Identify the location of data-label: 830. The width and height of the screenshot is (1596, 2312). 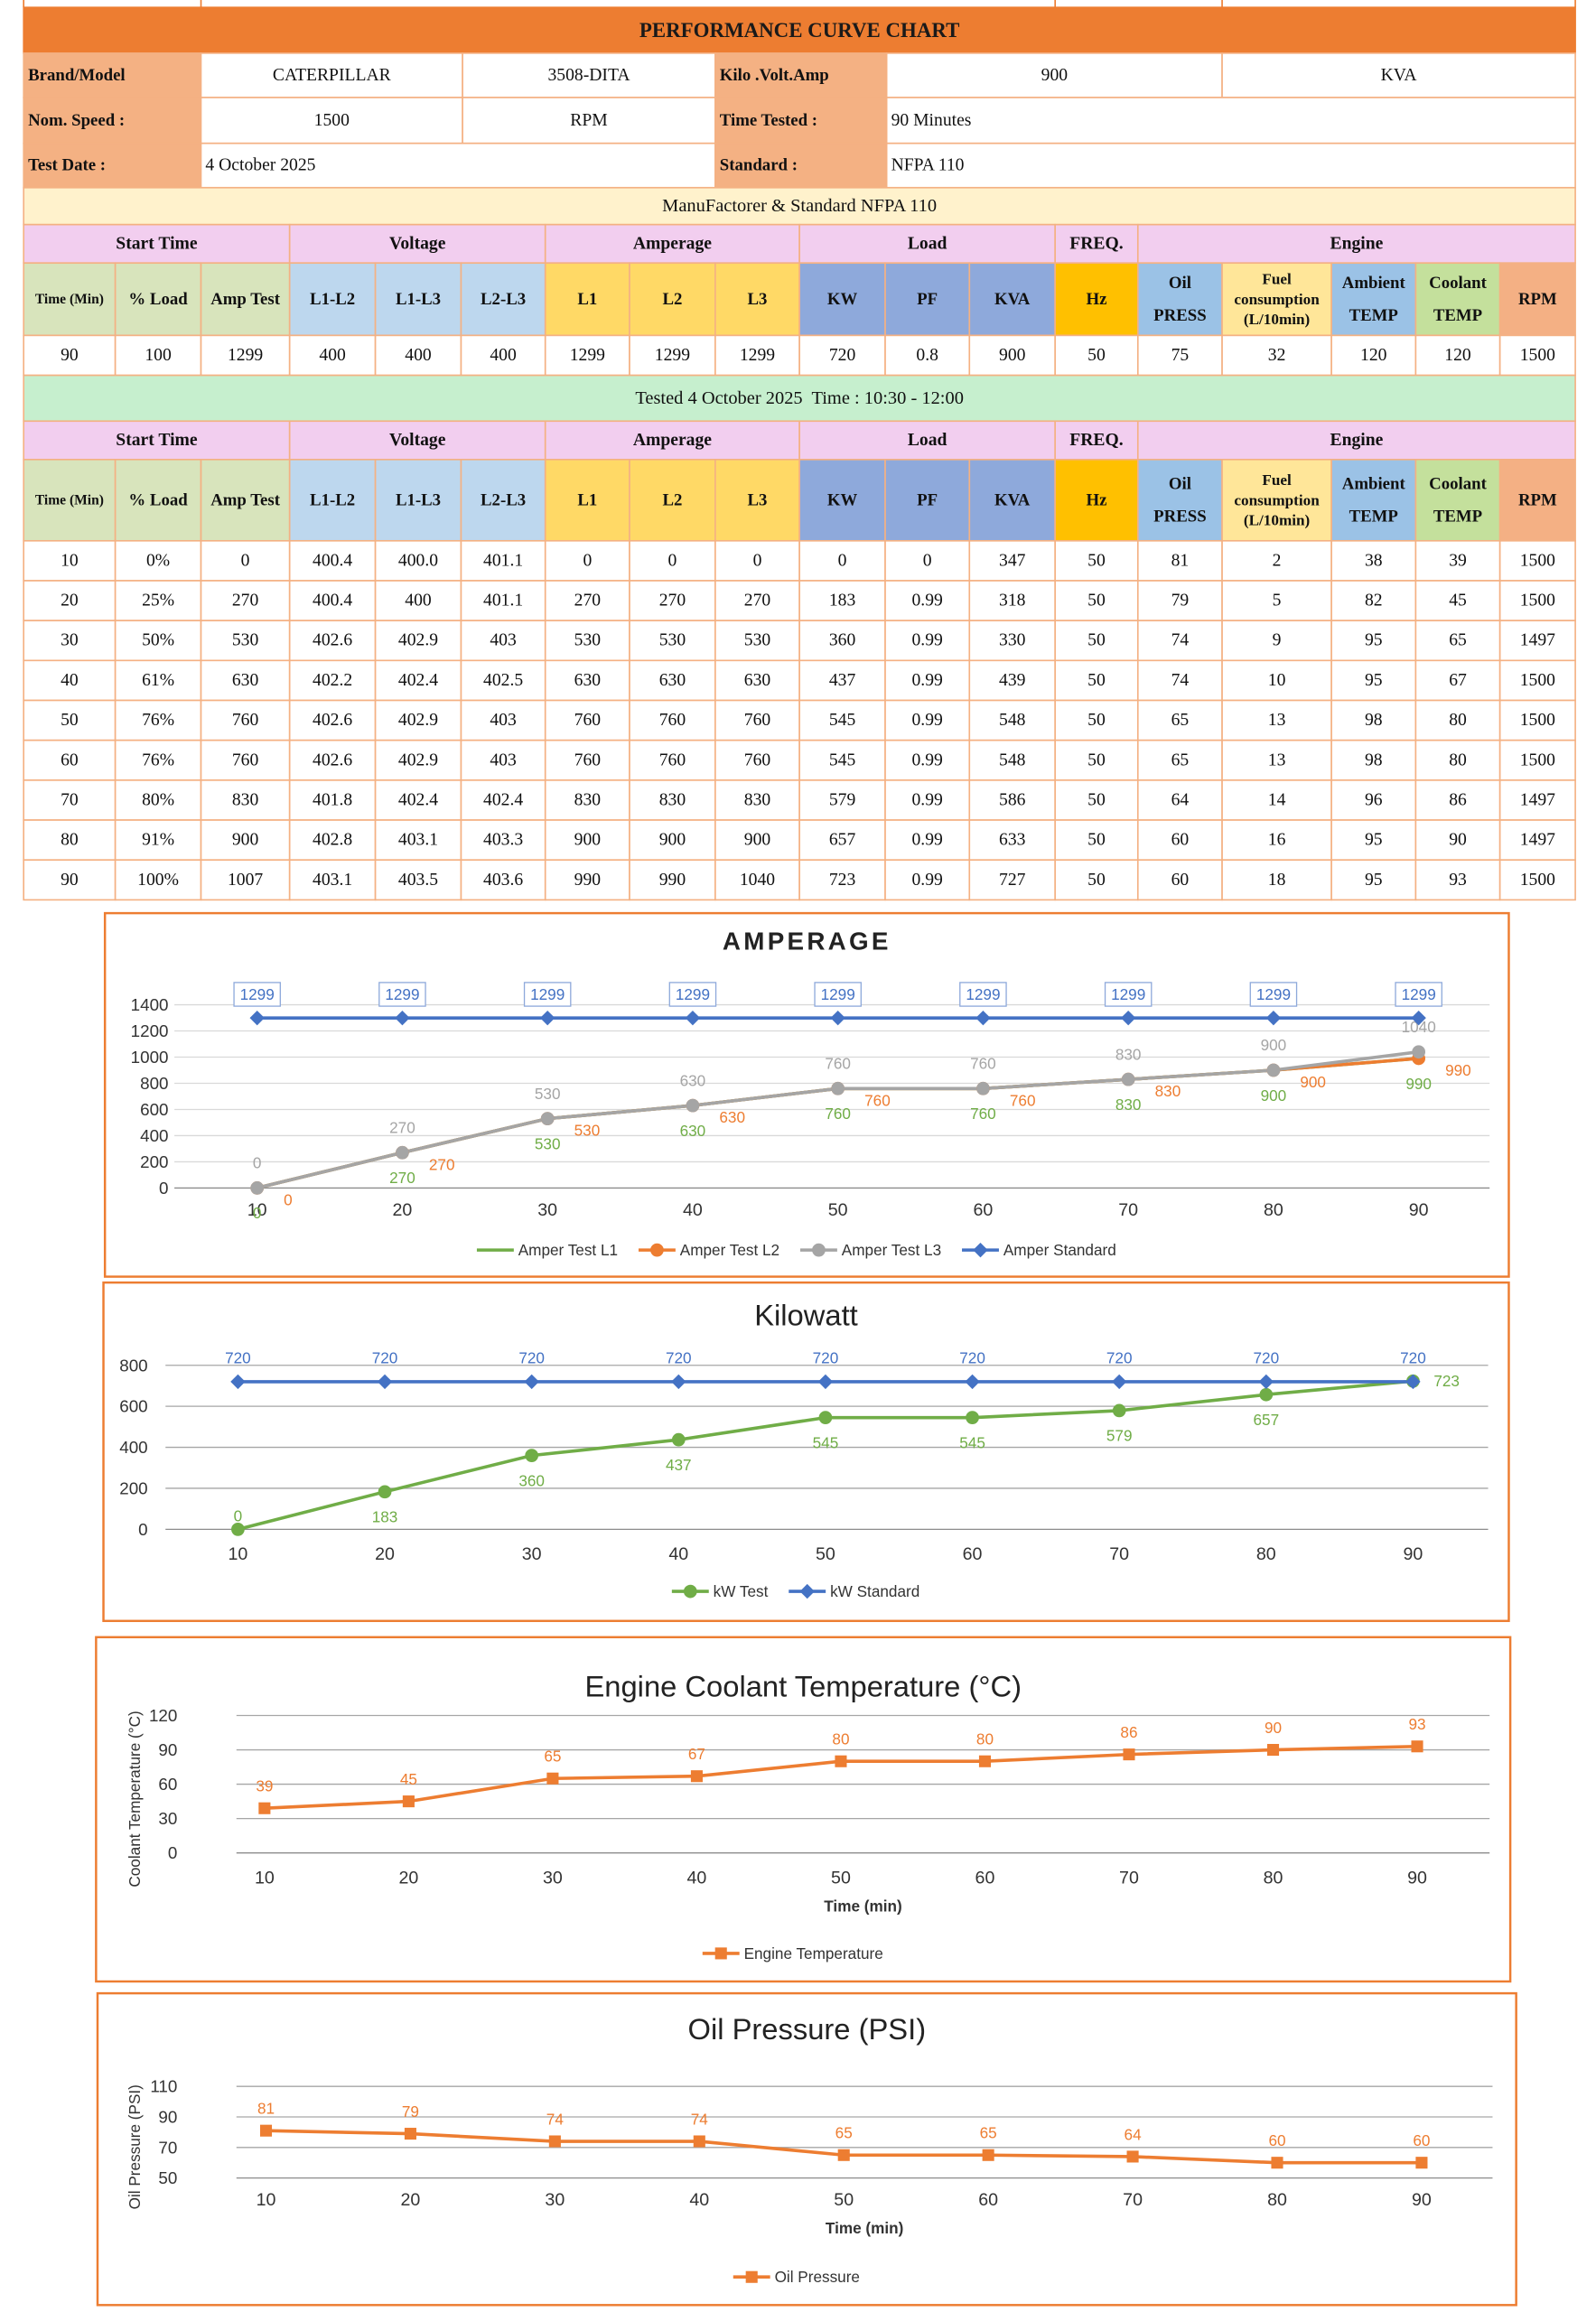
(1168, 1091).